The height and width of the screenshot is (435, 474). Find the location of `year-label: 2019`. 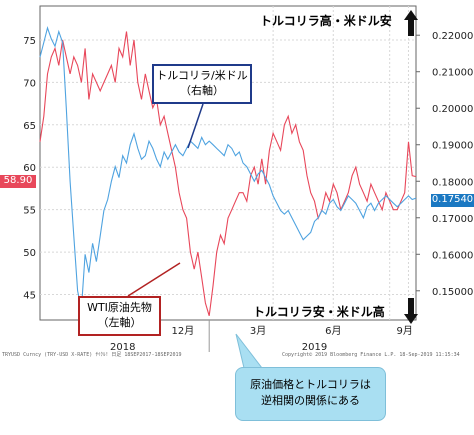

year-label: 2019 is located at coordinates (314, 347).